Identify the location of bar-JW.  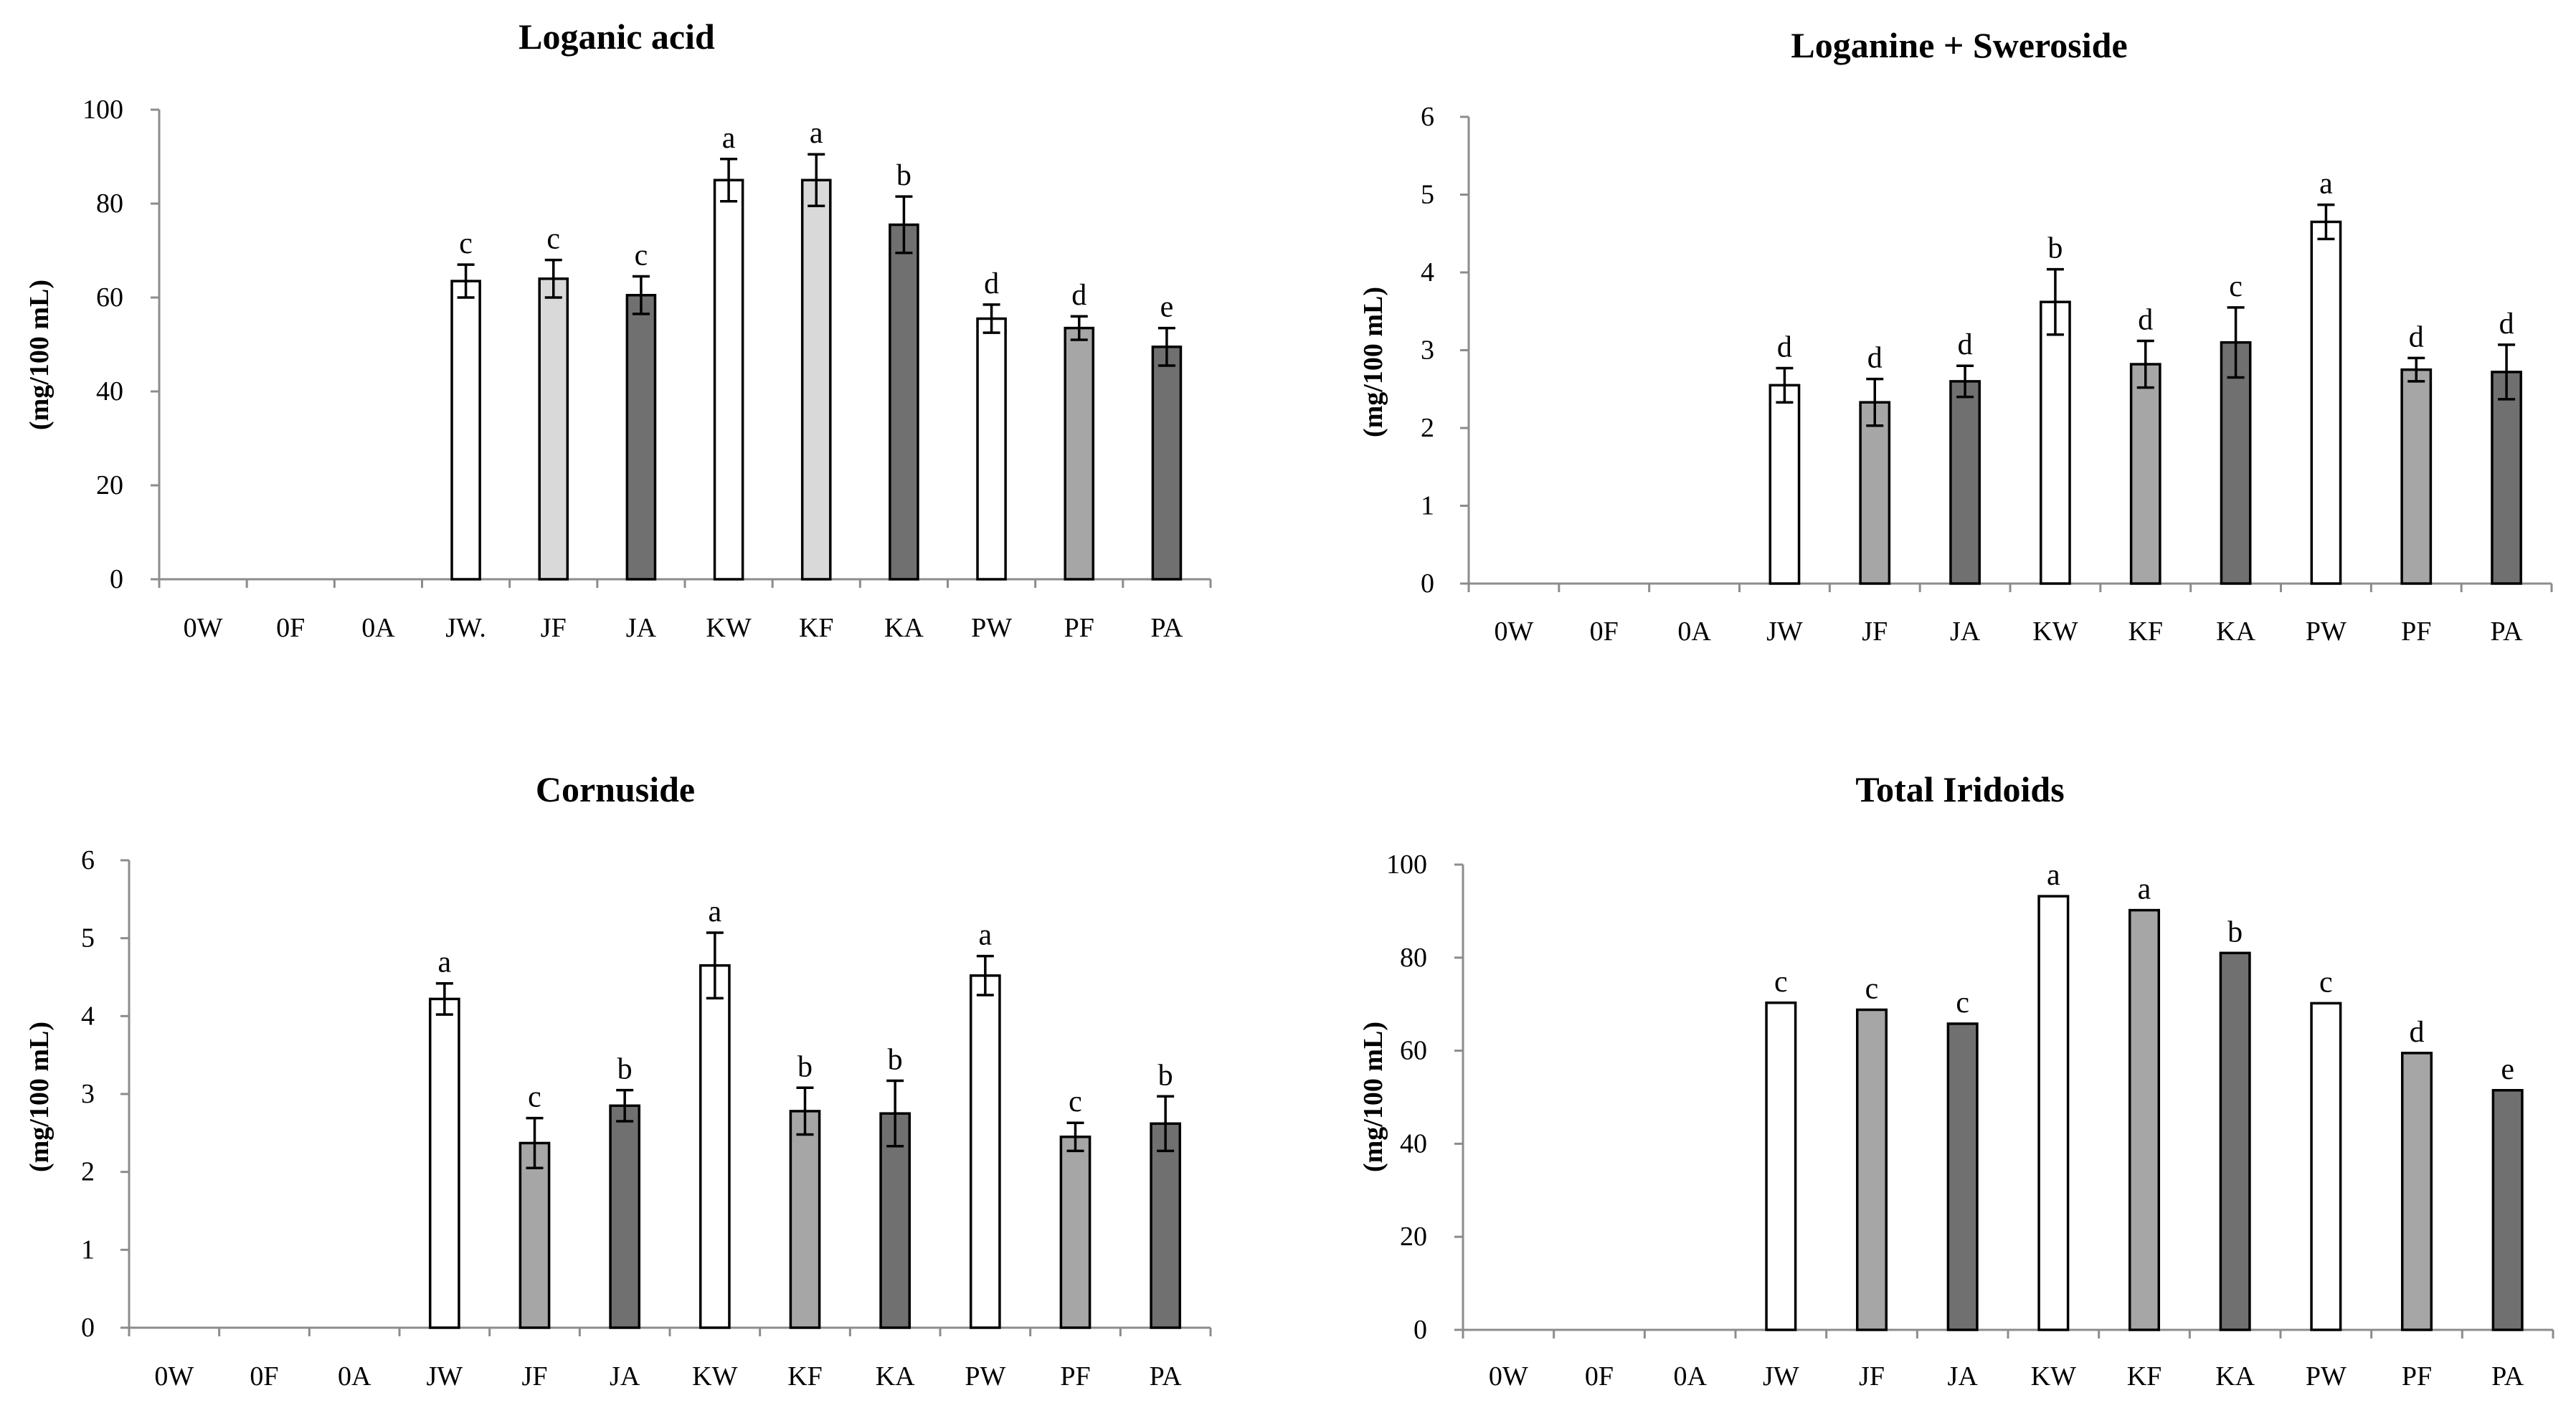
(444, 1163).